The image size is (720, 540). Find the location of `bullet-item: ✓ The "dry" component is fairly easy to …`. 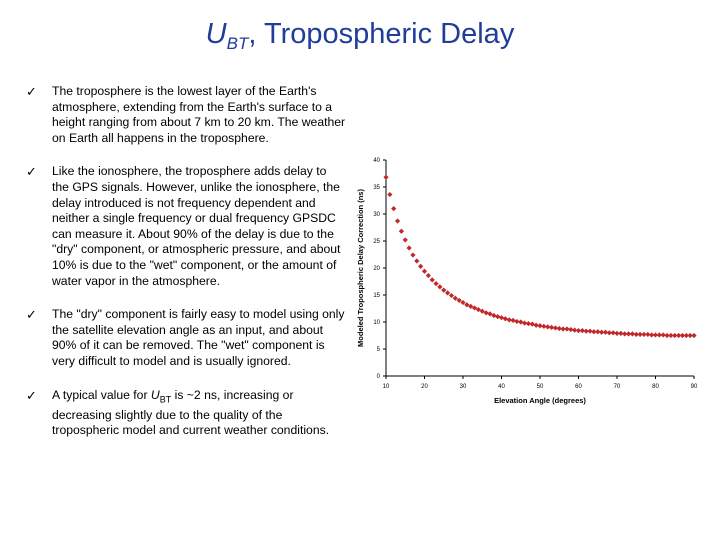

bullet-item: ✓ The "dry" component is fairly easy to … is located at coordinates (186, 338).